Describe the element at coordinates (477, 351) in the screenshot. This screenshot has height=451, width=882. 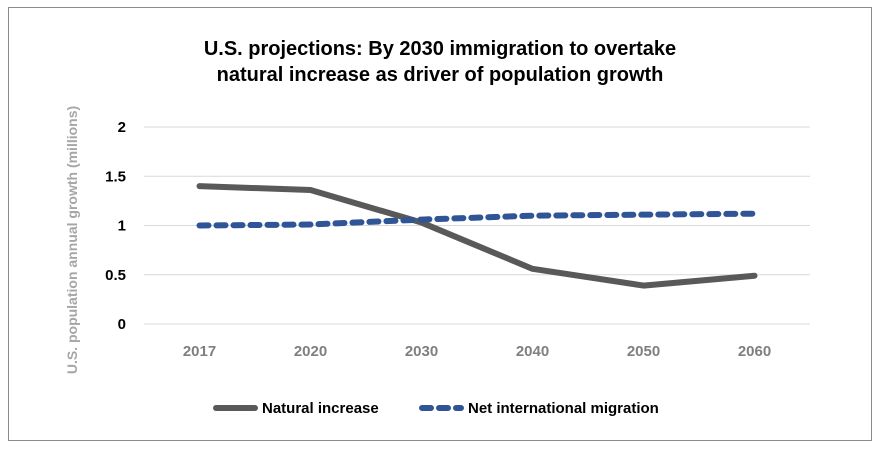
I see `x-axis-ticks: 2017 2020 2030 2040 2050 2060` at that location.